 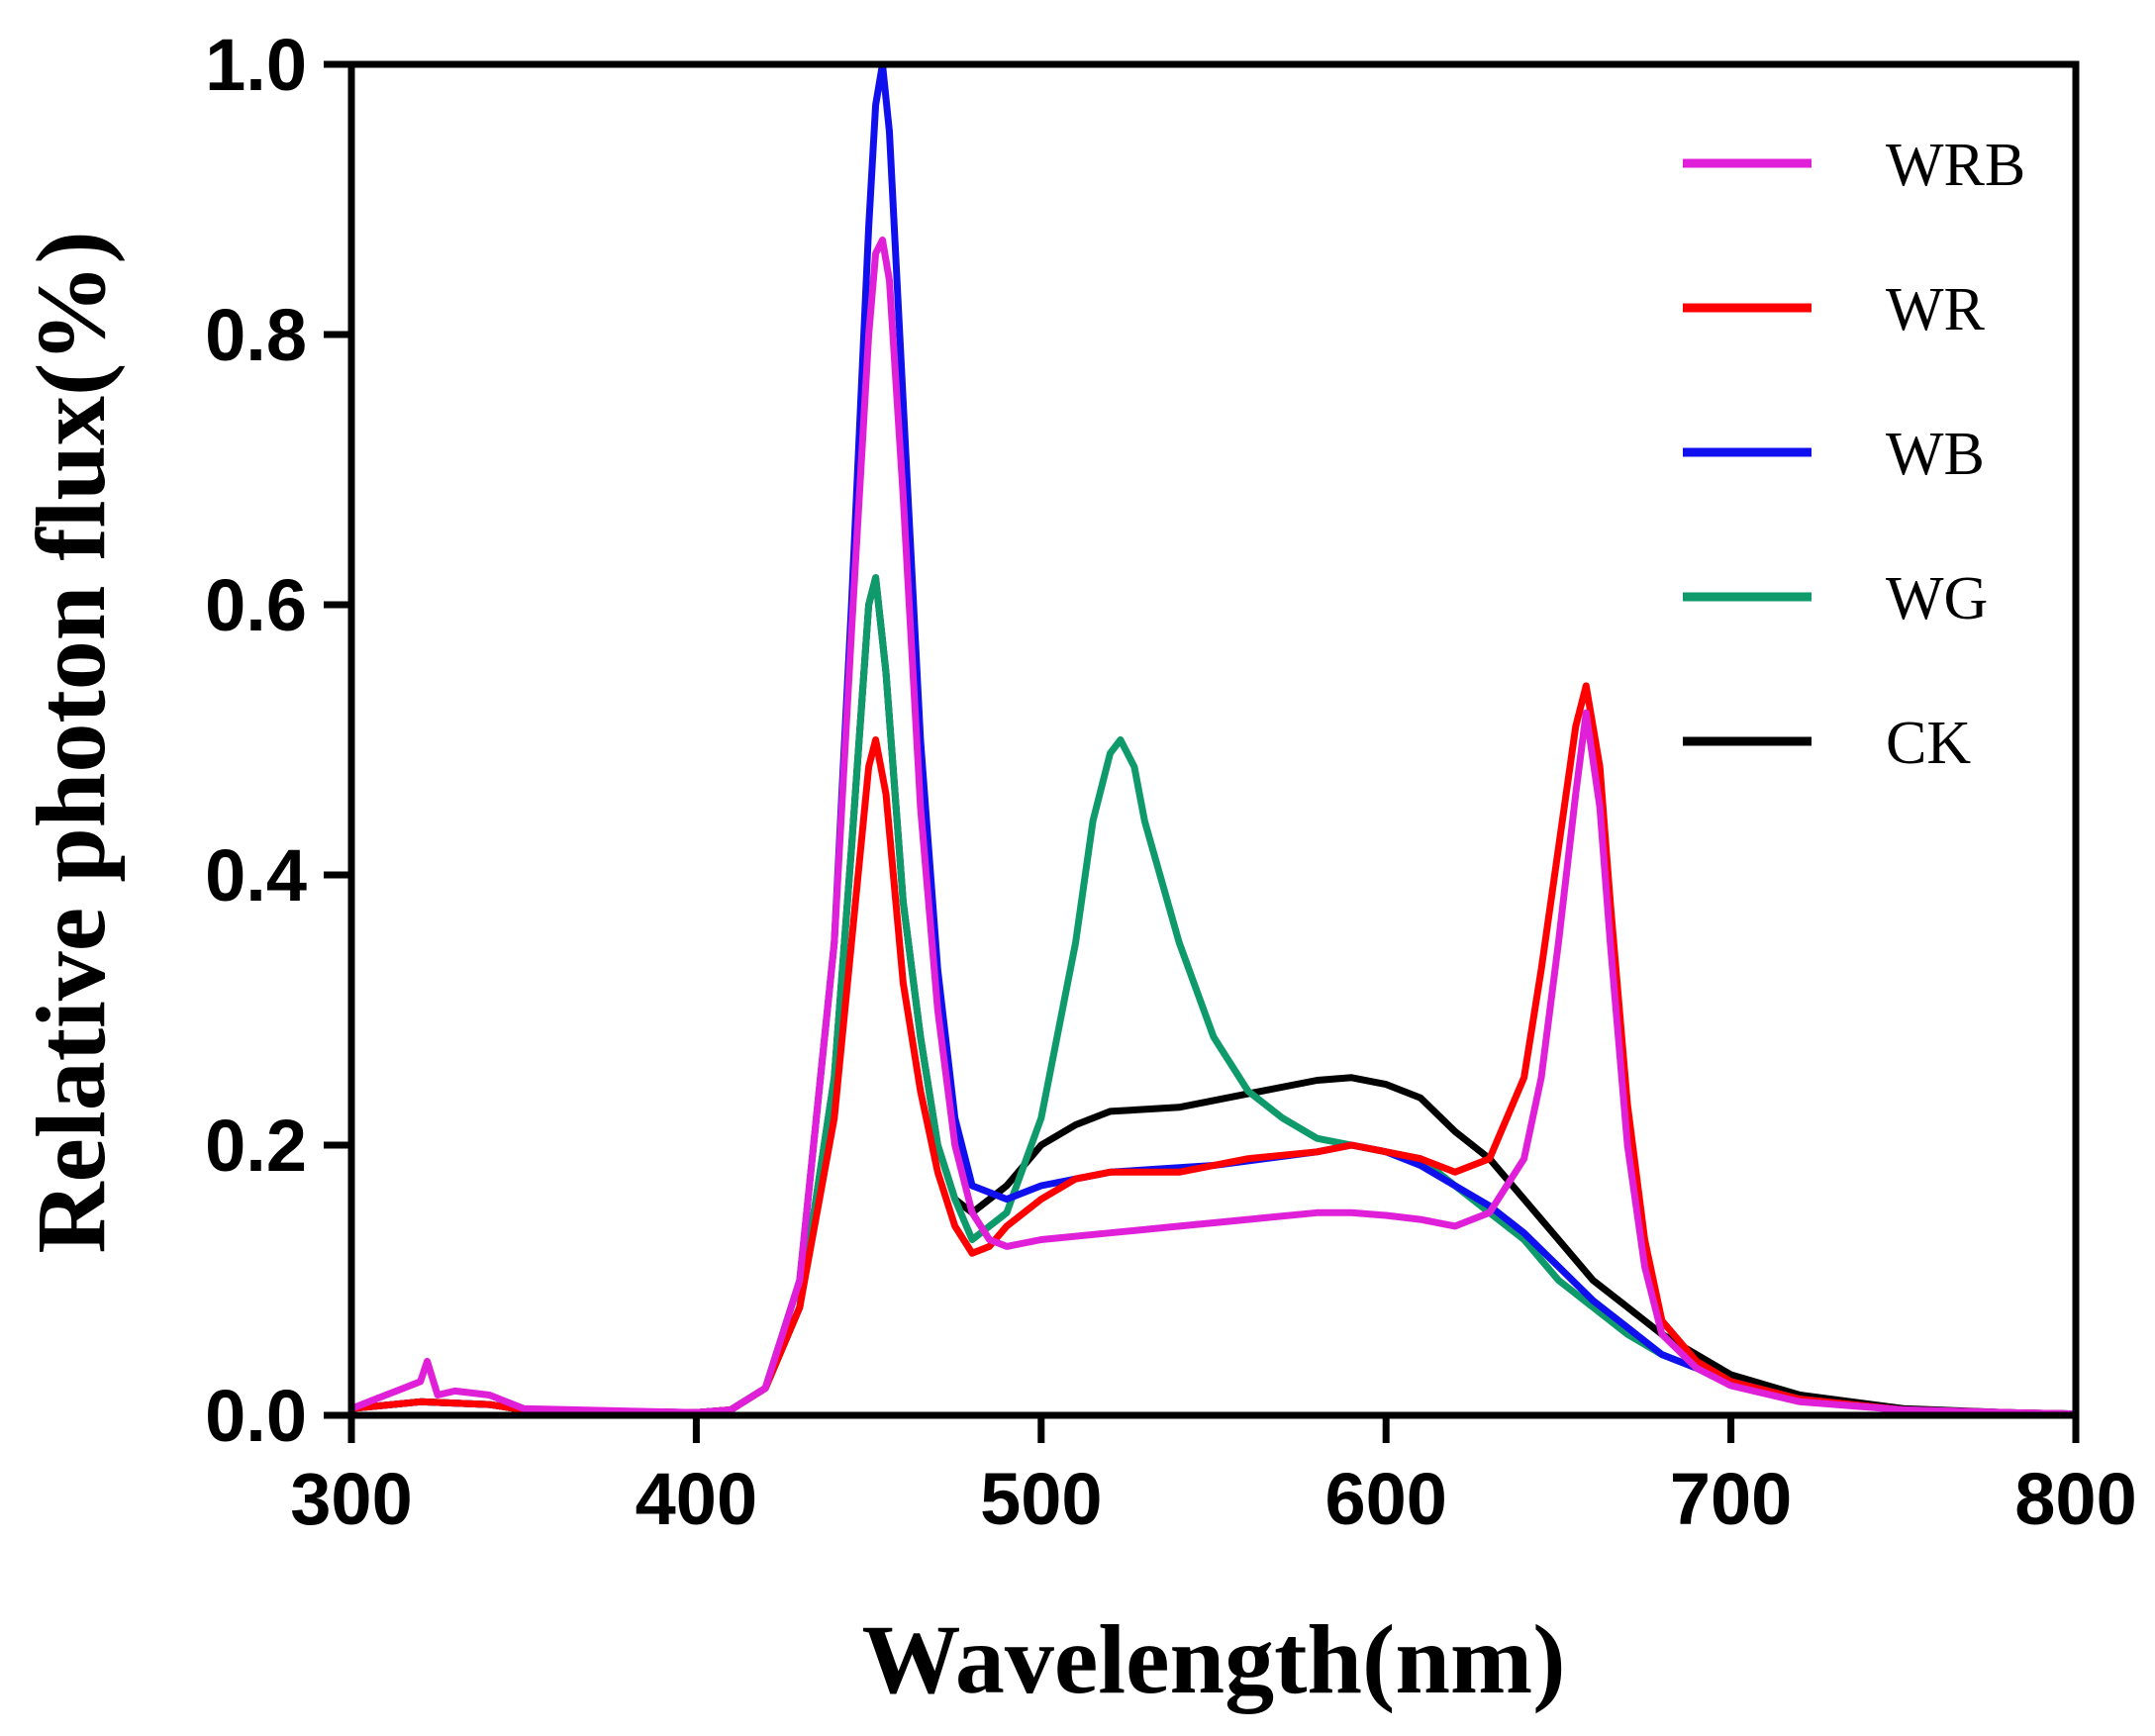 What do you see at coordinates (256, 65) in the screenshot?
I see `y-tick-label: 1.0` at bounding box center [256, 65].